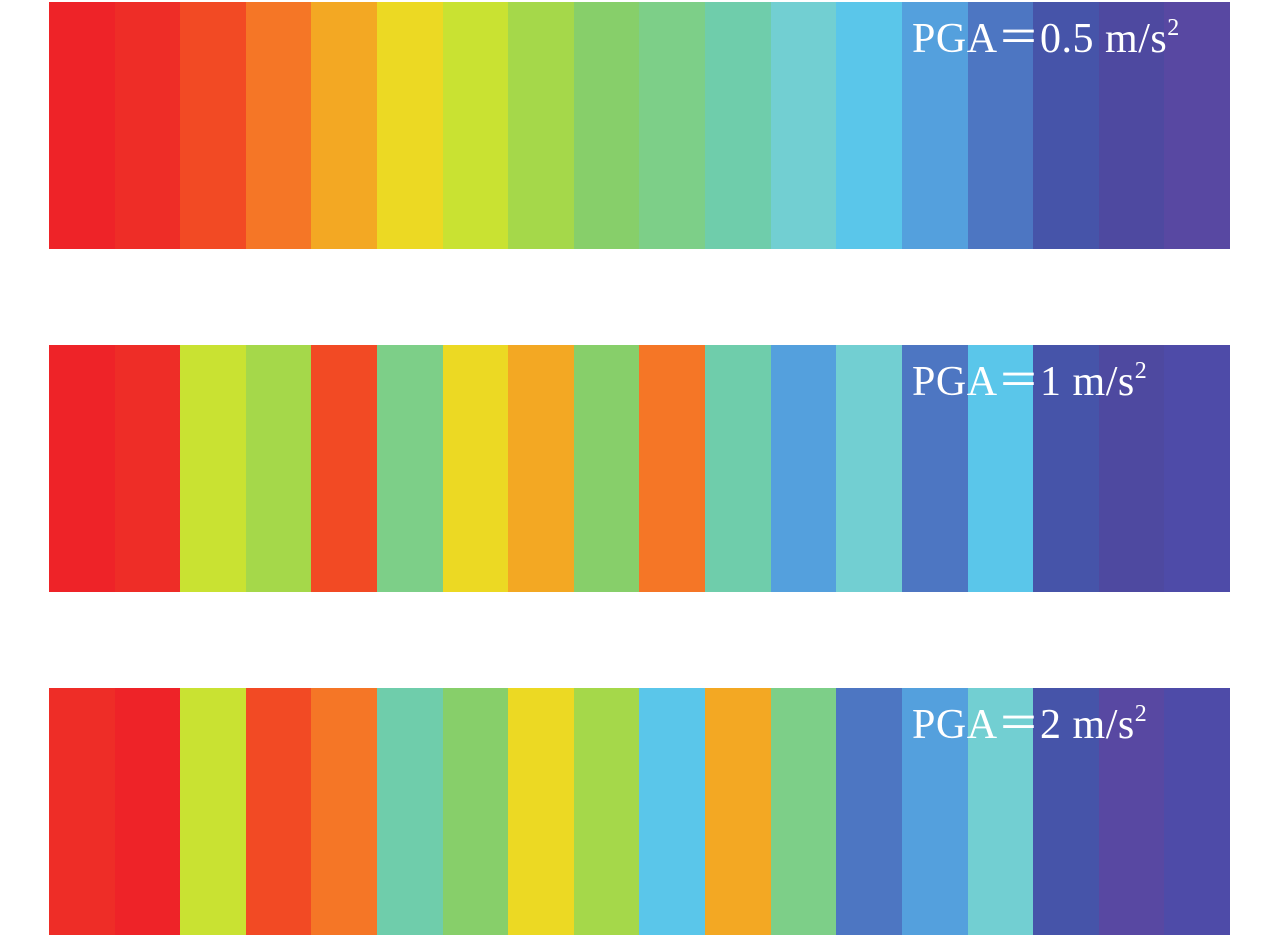 Image resolution: width=1280 pixels, height=937 pixels. What do you see at coordinates (1030, 724) in the screenshot?
I see `band-label: PGA＝2 m/s2` at bounding box center [1030, 724].